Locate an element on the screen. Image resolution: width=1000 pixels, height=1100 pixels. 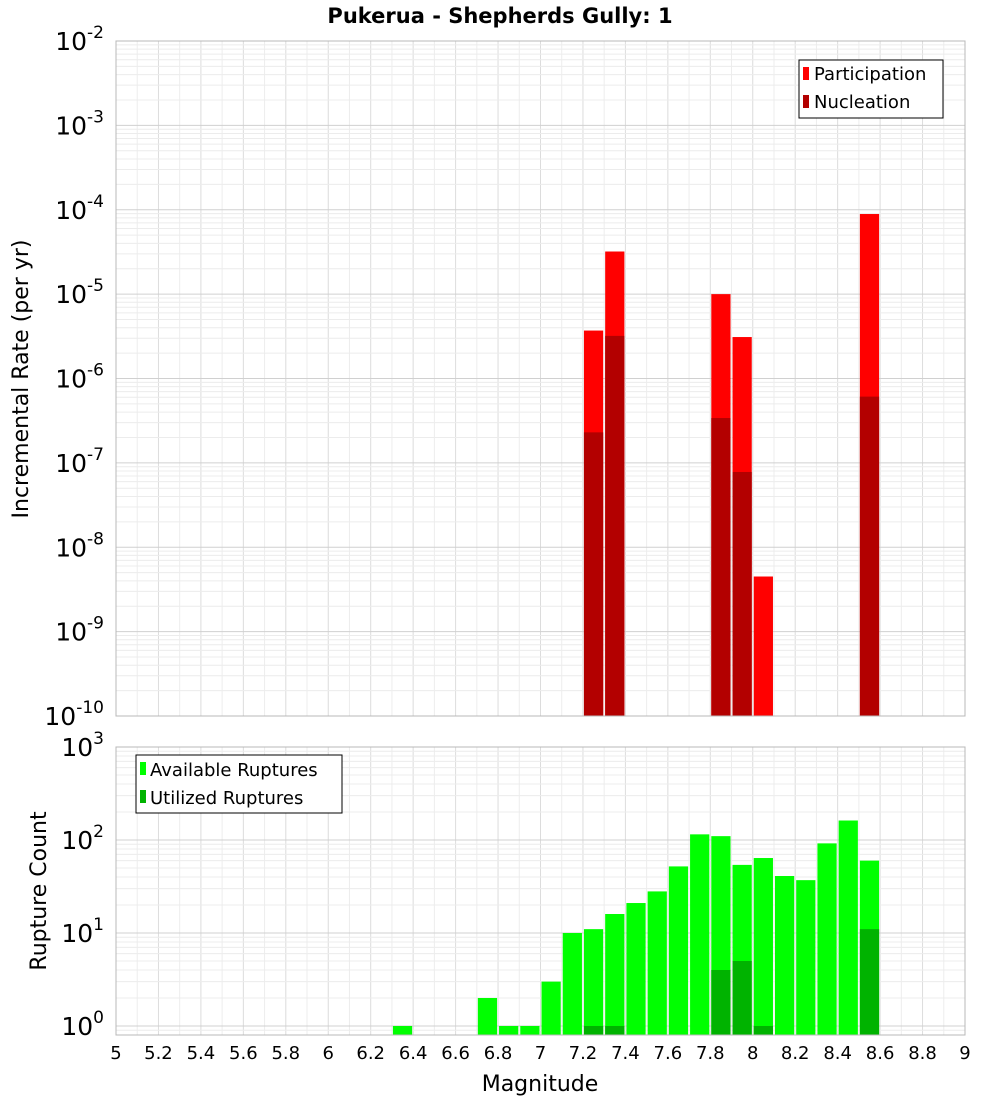
top-legend-box is located at coordinates (871, 89).